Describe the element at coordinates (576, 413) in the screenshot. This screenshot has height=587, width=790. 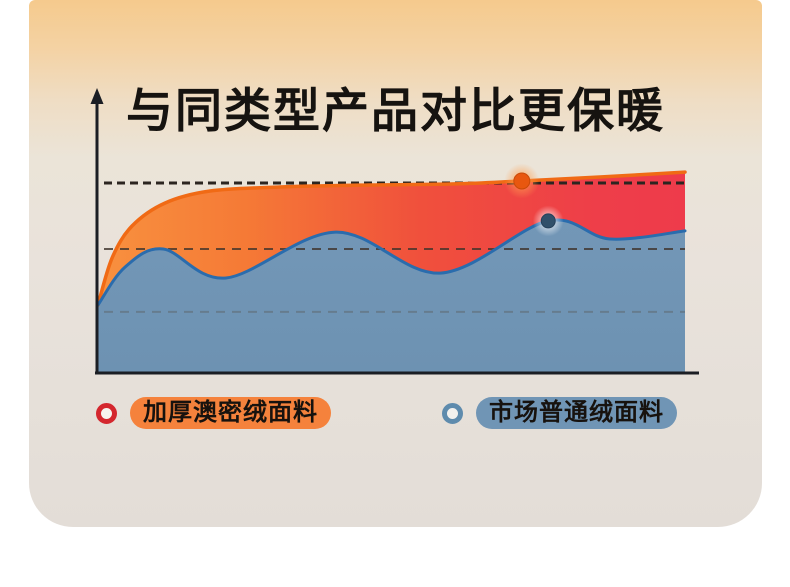
I see `legend-label-pill: 市场普通绒面料` at that location.